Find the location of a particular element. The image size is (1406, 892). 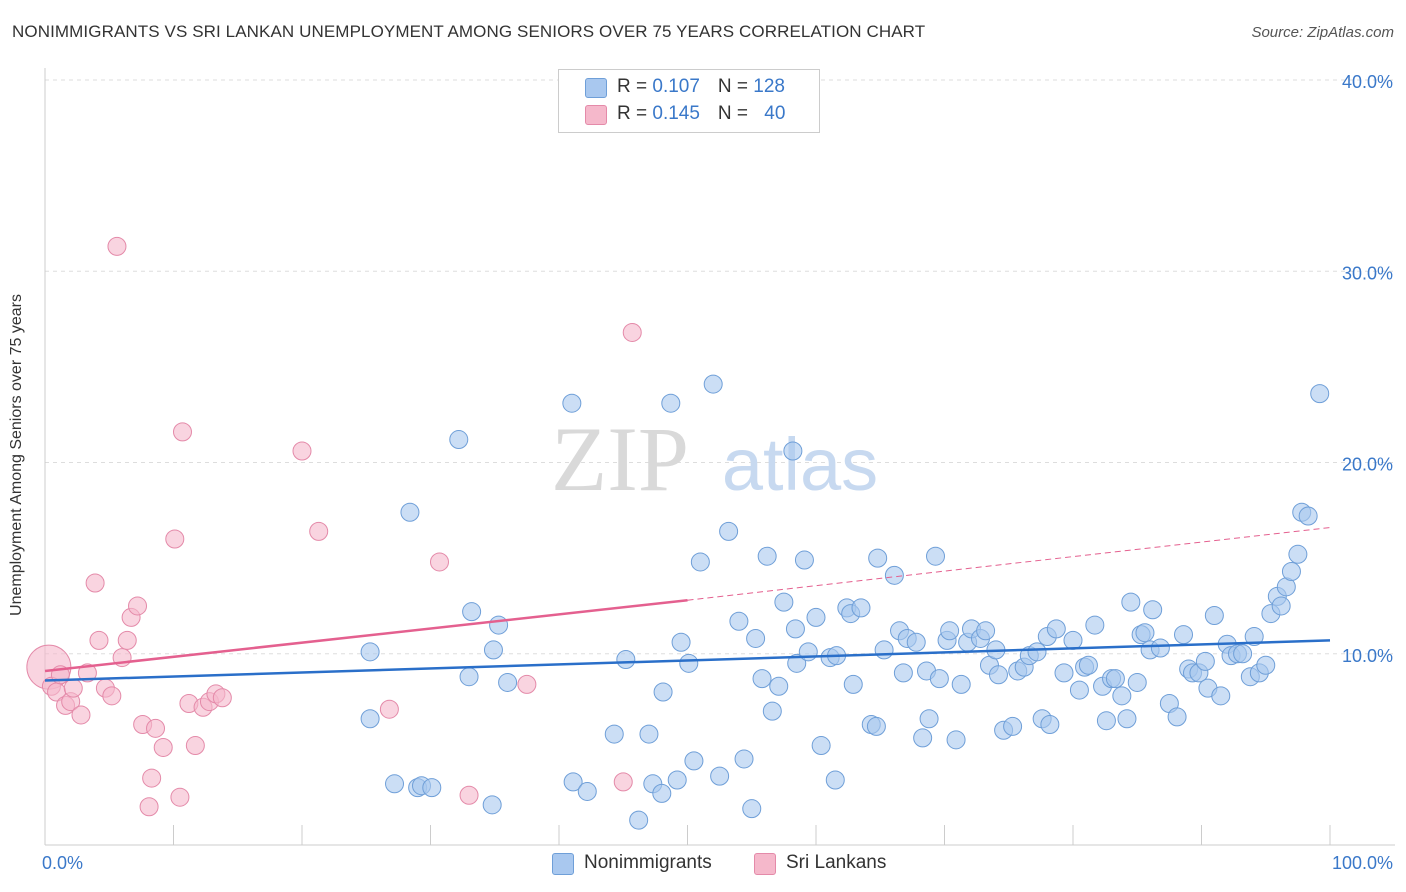

legend-label: Sri Lankans is located at coordinates (836, 862).